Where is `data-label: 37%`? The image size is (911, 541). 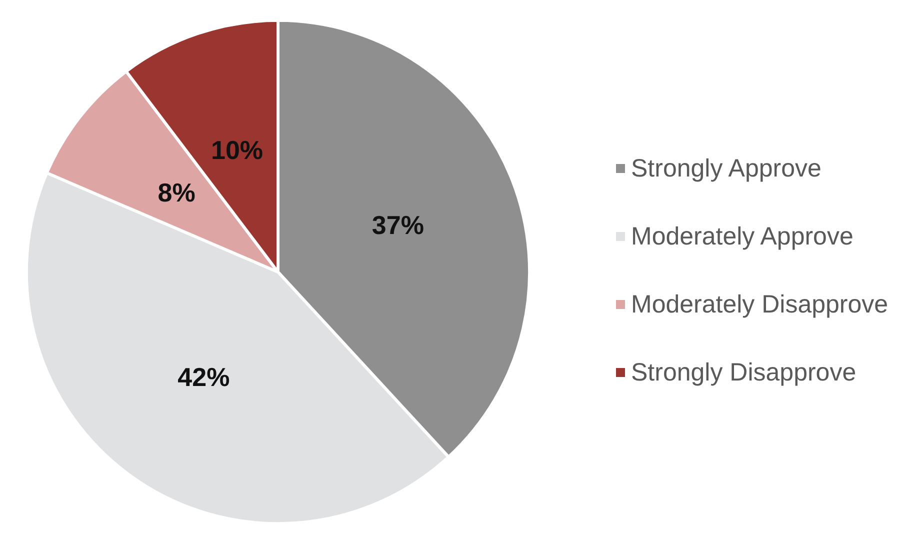
data-label: 37% is located at coordinates (398, 225).